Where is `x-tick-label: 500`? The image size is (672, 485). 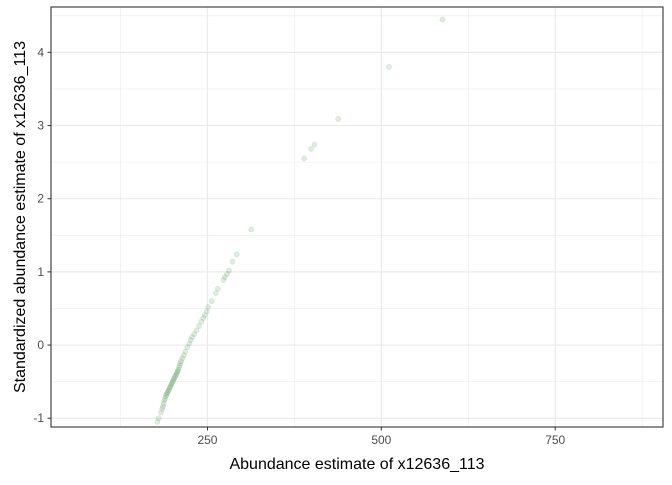
x-tick-label: 500 is located at coordinates (381, 440).